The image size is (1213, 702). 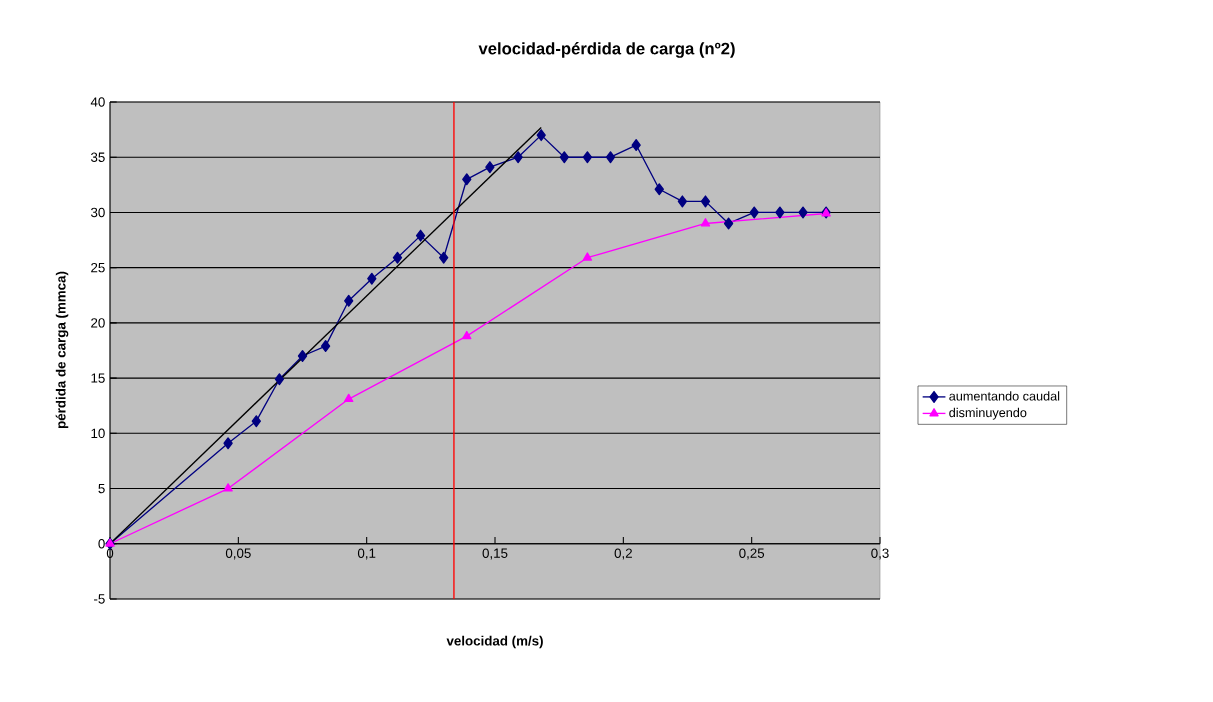 What do you see at coordinates (238, 554) in the screenshot?
I see `x-tick-label: 0,05` at bounding box center [238, 554].